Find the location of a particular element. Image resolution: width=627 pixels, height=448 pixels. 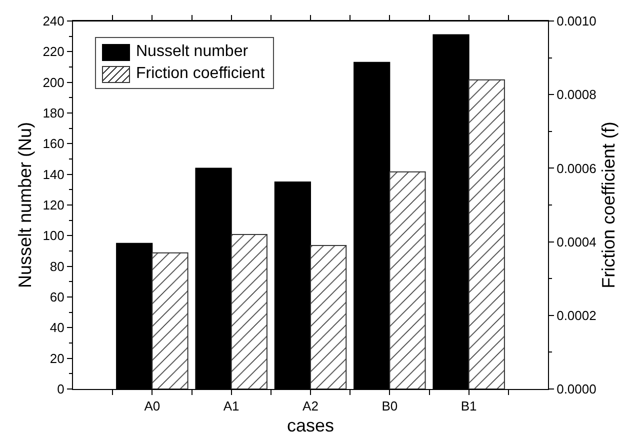

y-tick-label: 220 is located at coordinates (53, 52).